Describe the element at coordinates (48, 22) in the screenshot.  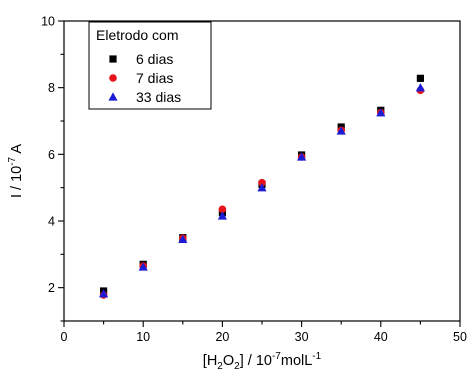
I see `y-tick-label: 10` at that location.